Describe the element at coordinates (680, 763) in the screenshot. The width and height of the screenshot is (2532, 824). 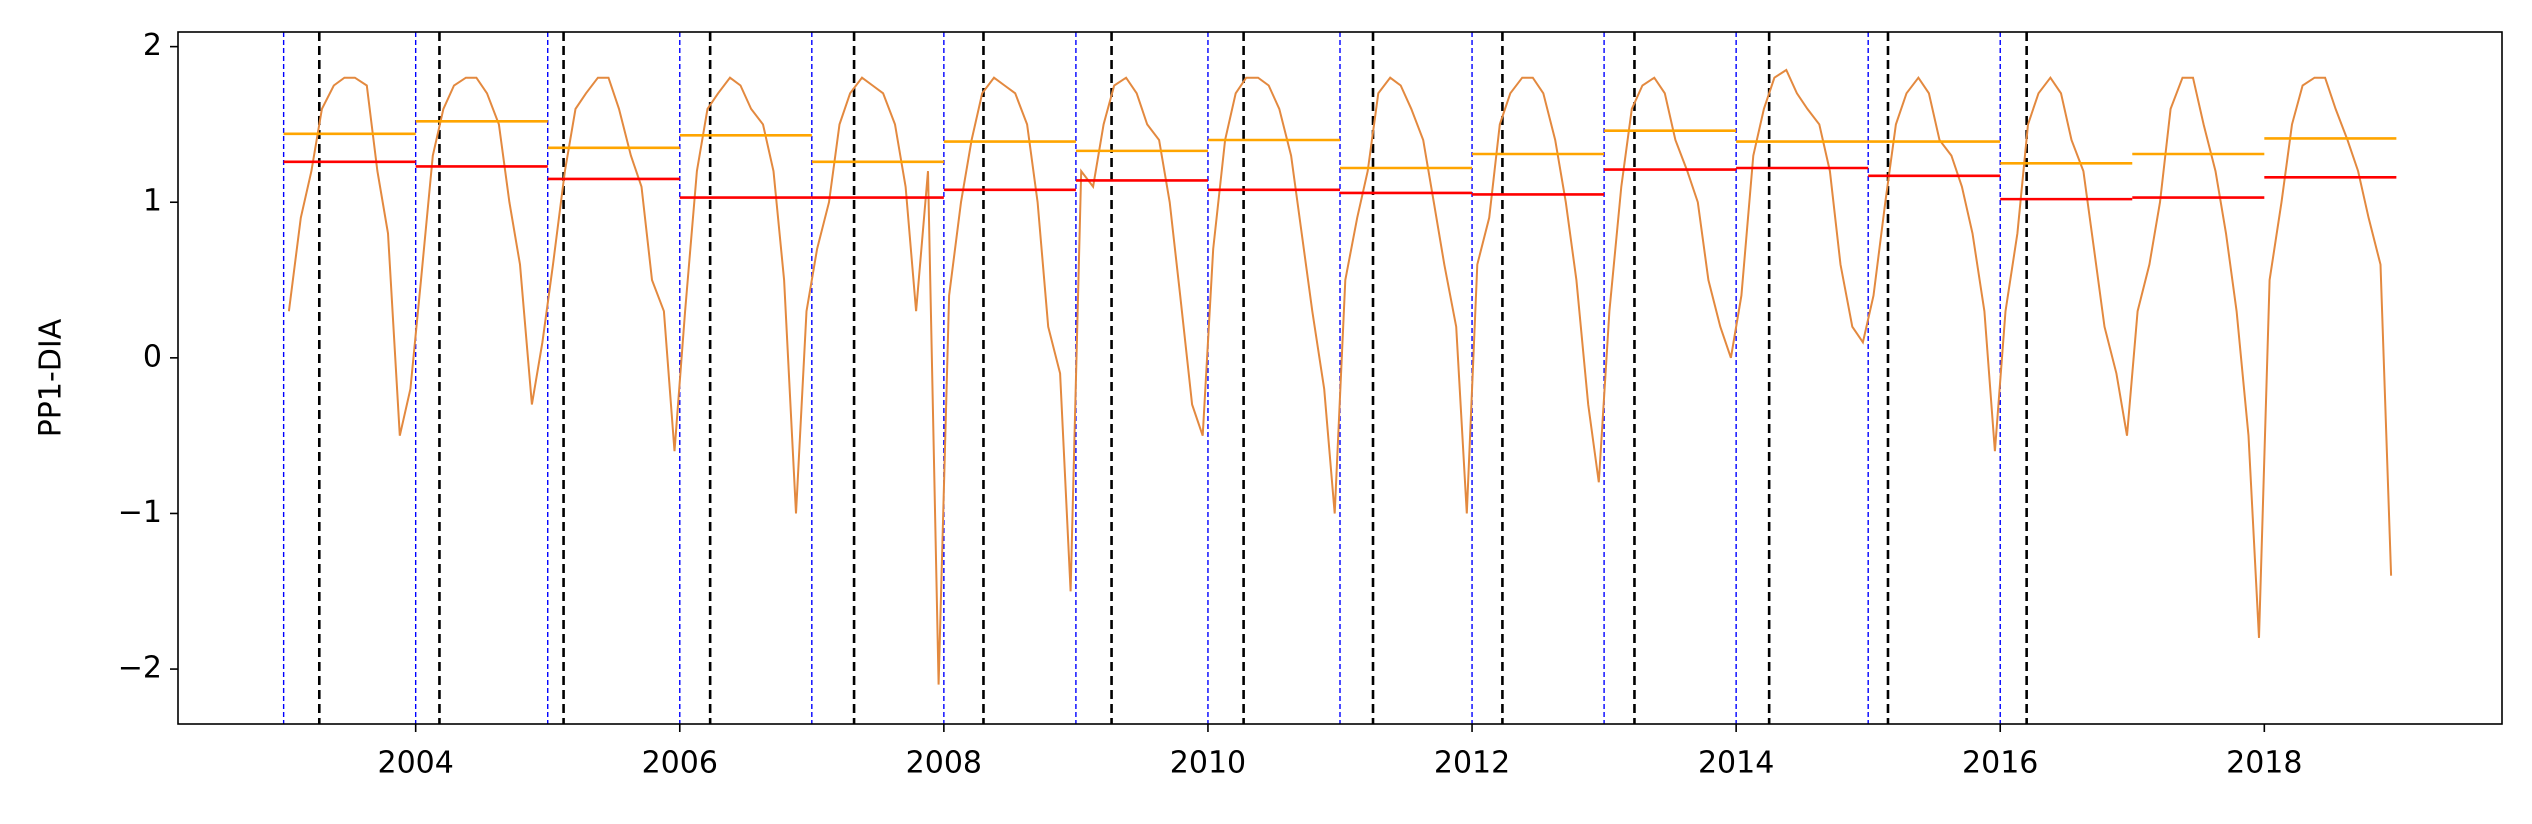
I see `x-tick-label: 2006` at that location.